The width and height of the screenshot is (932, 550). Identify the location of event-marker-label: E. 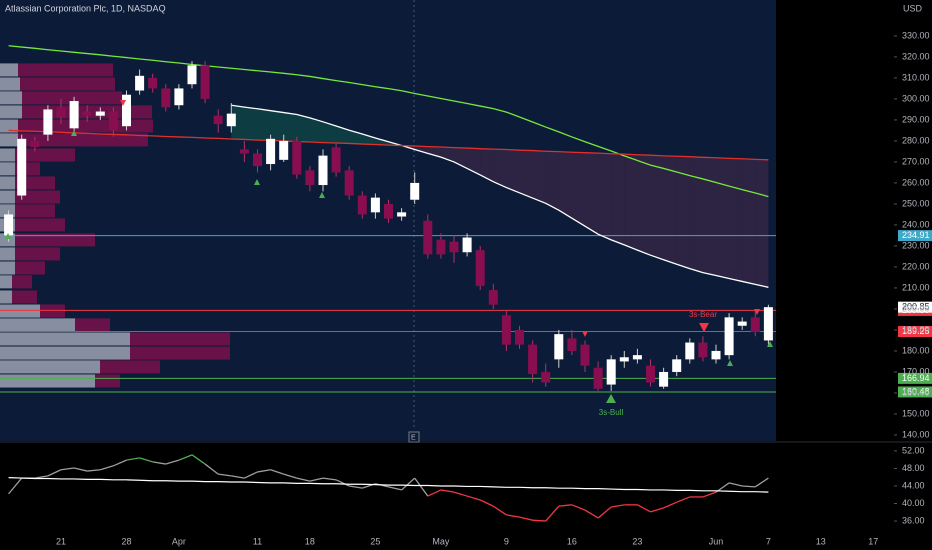
(413, 437).